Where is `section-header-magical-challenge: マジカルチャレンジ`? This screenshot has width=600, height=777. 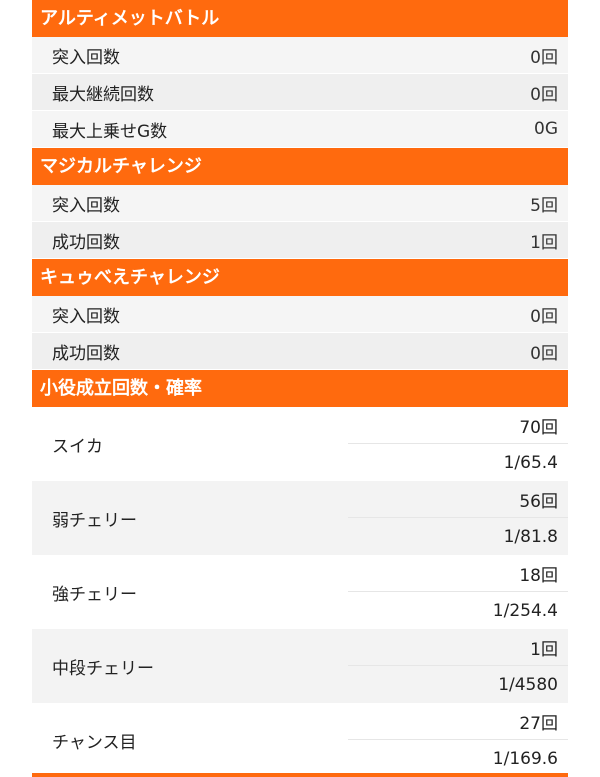 section-header-magical-challenge: マジカルチャレンジ is located at coordinates (300, 166).